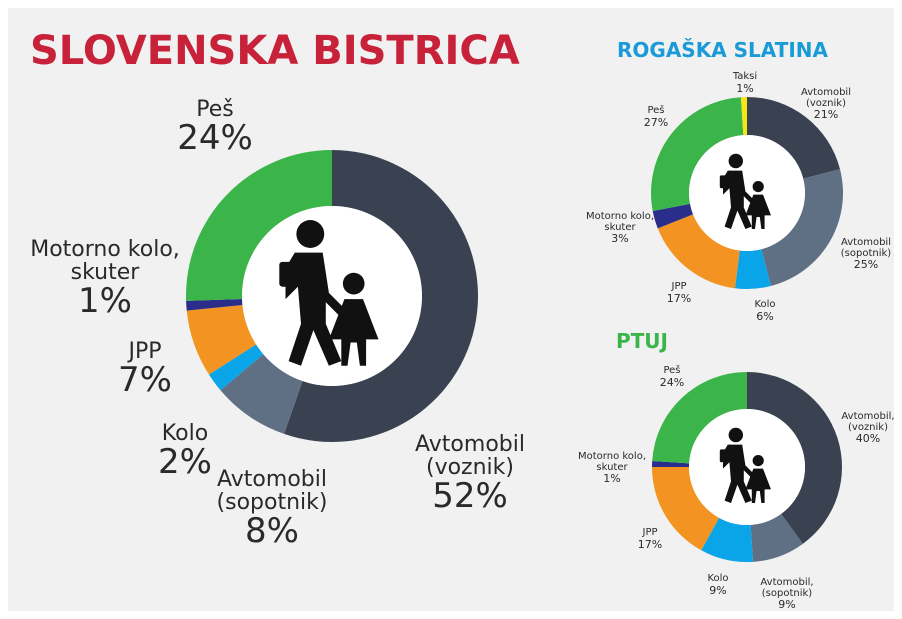 This screenshot has height=619, width=902. I want to click on category-label: Avtomobil, (voznik), so click(868, 422).